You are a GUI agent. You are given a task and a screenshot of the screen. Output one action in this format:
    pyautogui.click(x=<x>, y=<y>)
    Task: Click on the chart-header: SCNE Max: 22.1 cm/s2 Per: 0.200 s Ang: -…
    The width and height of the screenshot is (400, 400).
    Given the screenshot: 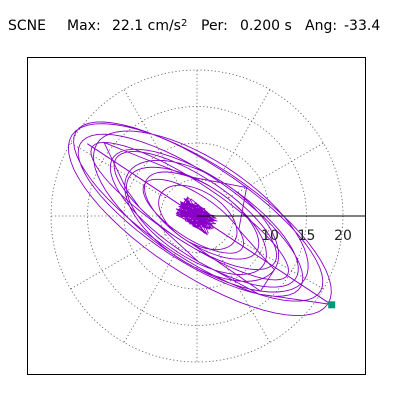 What is the action you would take?
    pyautogui.click(x=200, y=29)
    